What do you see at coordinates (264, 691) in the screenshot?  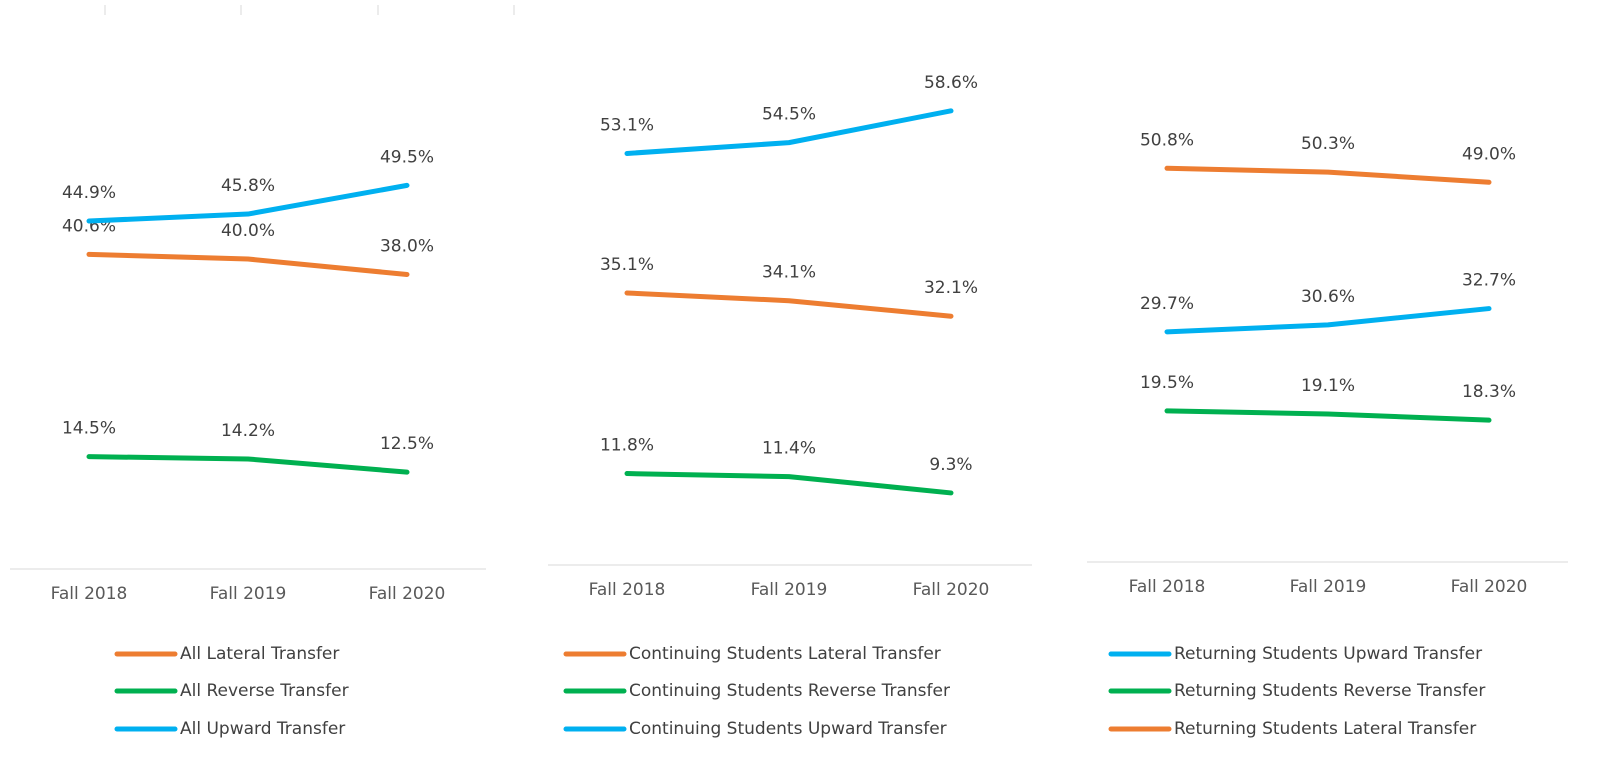 I see `legend-label: All Reverse Transfer` at bounding box center [264, 691].